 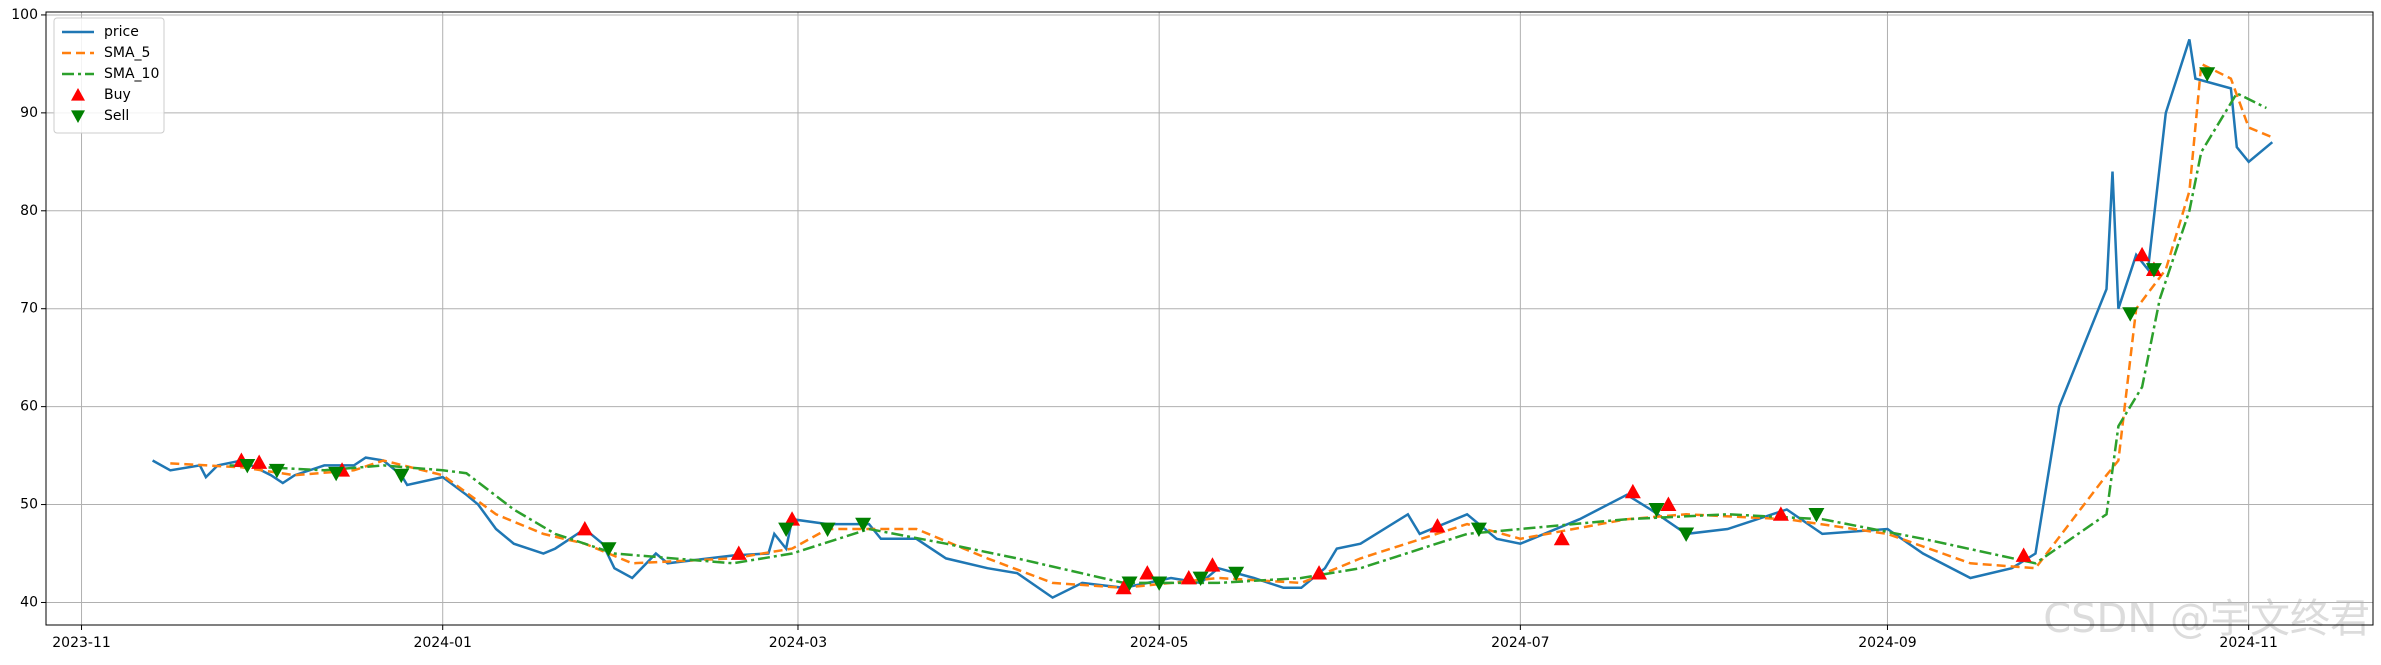 What do you see at coordinates (2248, 643) in the screenshot?
I see `x-tick-label: 2024-11` at bounding box center [2248, 643].